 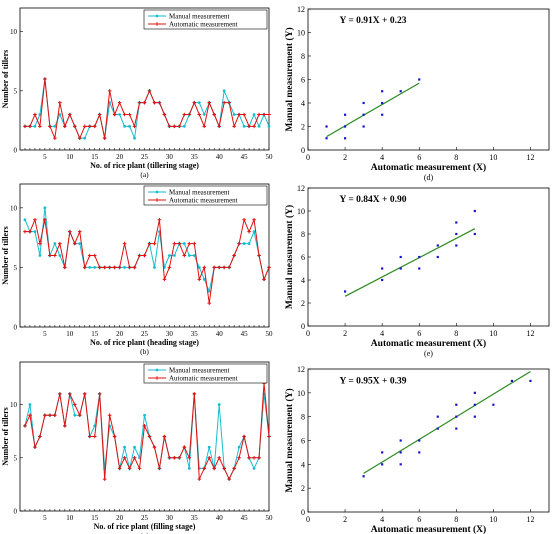 I want to click on y-tick-label: 8, so click(x=303, y=417).